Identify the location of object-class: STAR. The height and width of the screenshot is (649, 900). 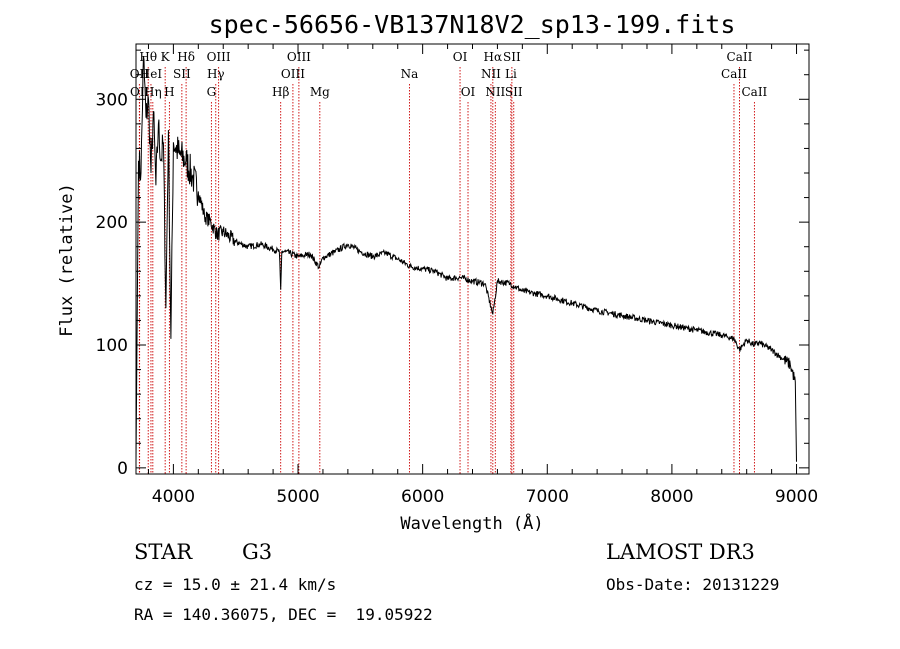
(163, 552).